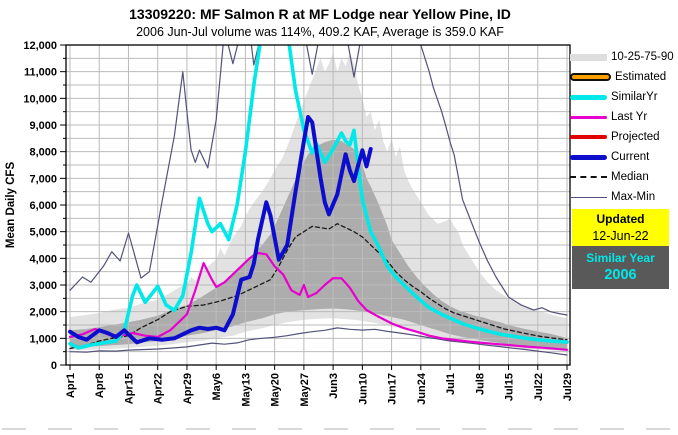 The image size is (678, 435). What do you see at coordinates (43, 206) in the screenshot?
I see `y-tick-label: 6,000` at bounding box center [43, 206].